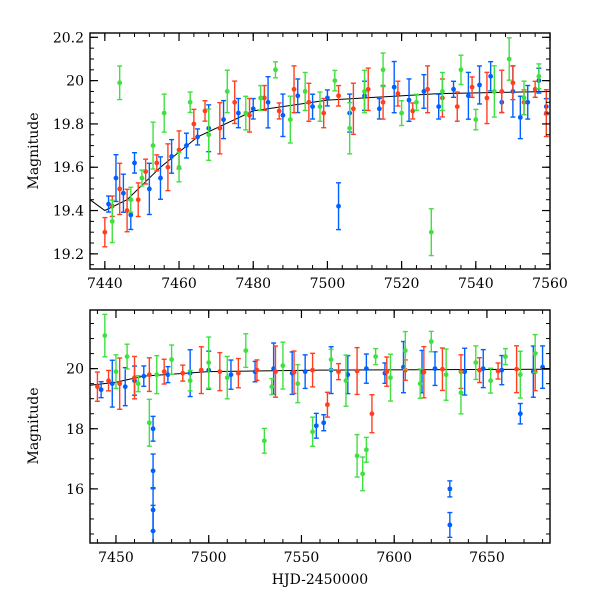  What do you see at coordinates (402, 284) in the screenshot?
I see `top-xtick-label-4: 7520` at bounding box center [402, 284].